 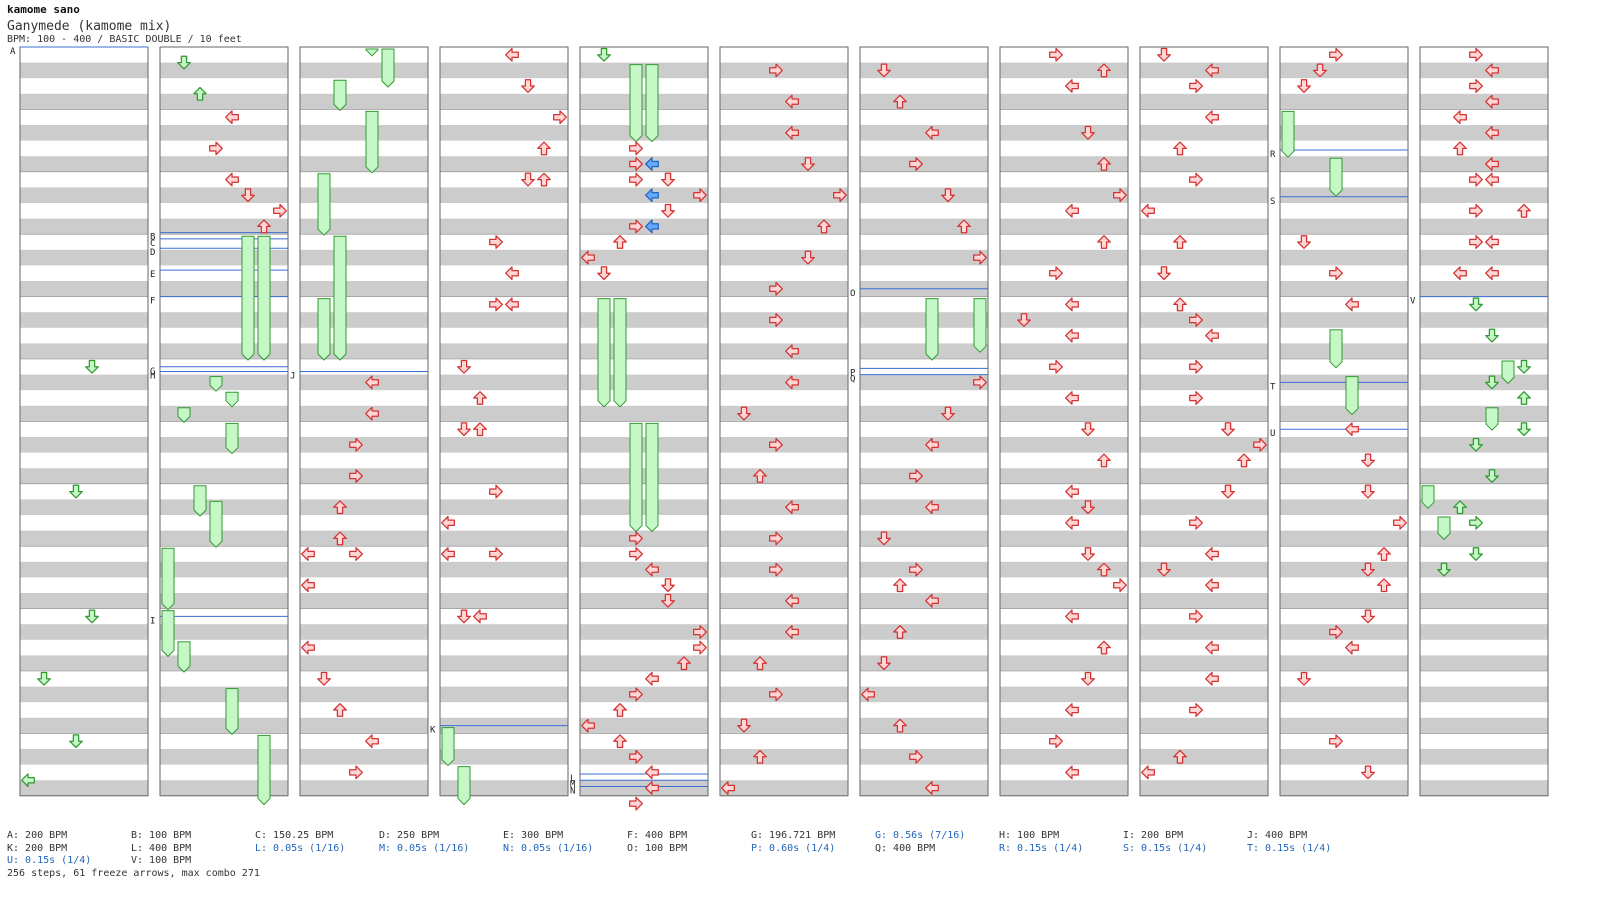 I want to click on speed-marker-label: I, so click(x=152, y=621).